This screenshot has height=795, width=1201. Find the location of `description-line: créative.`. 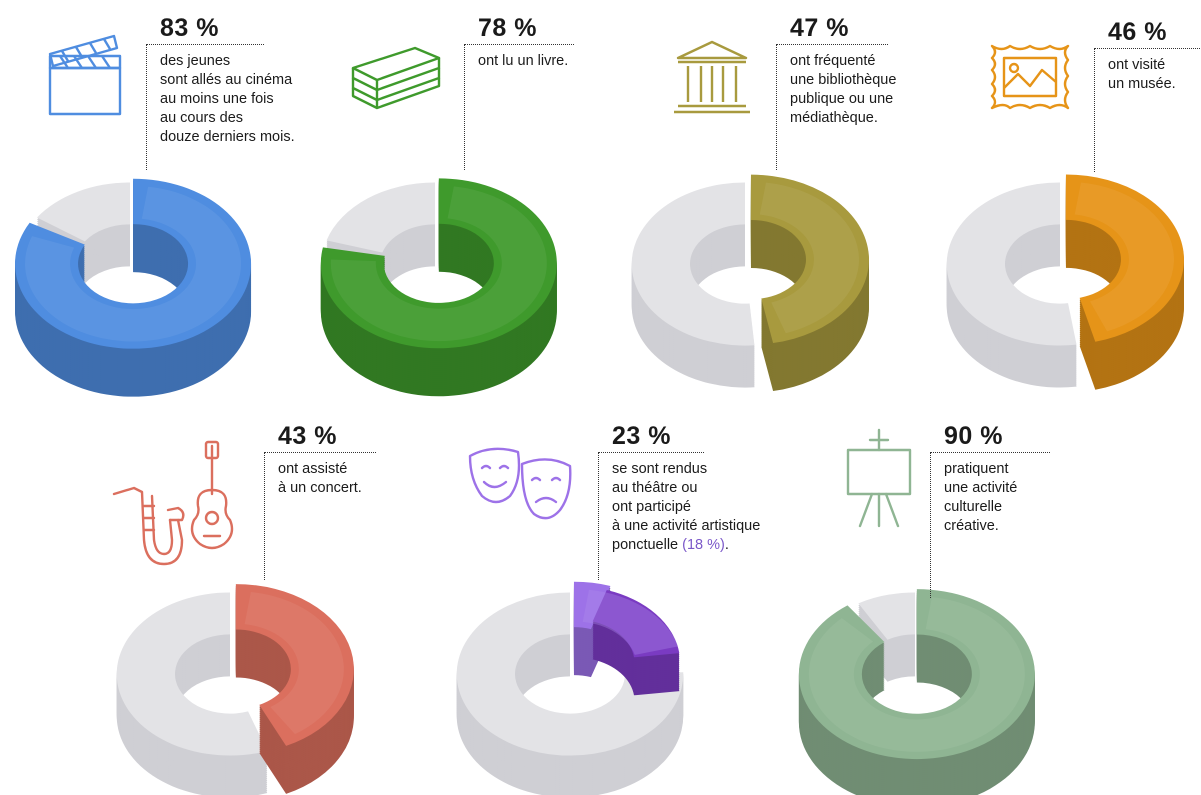

description-line: créative. is located at coordinates (971, 526).